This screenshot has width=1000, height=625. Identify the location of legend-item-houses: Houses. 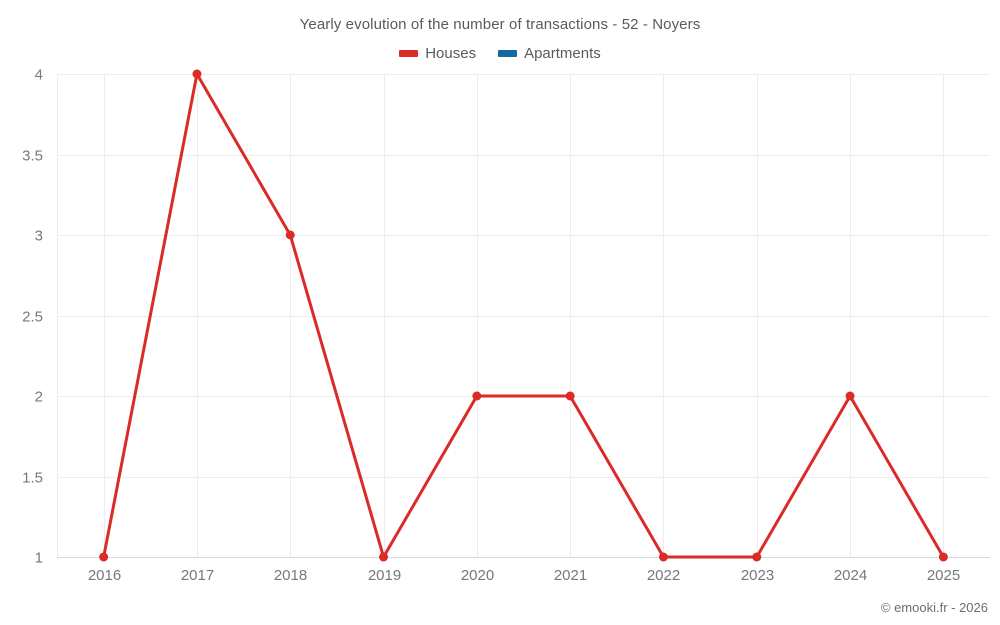
(437, 53).